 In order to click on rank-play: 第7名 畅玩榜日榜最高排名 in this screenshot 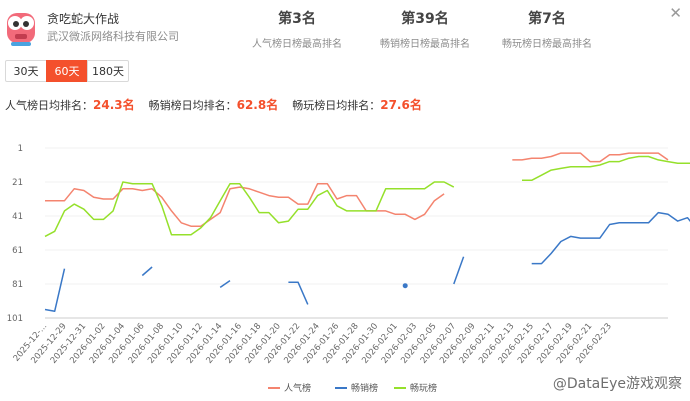, I will do `click(547, 29)`.